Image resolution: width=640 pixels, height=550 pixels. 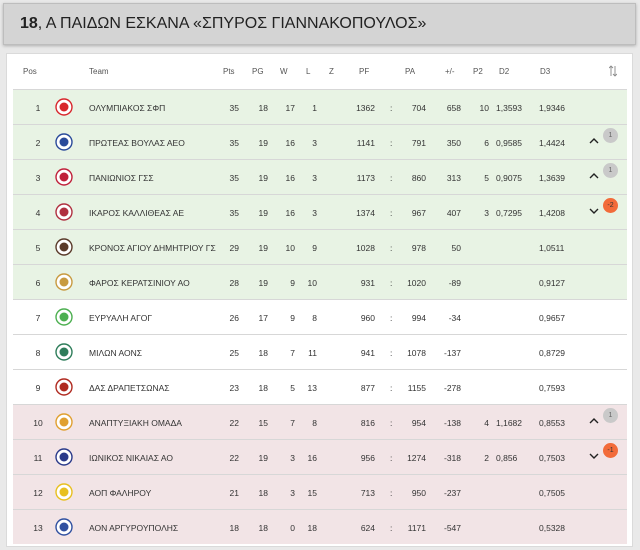 I want to click on col-team: Team, so click(x=99, y=71).